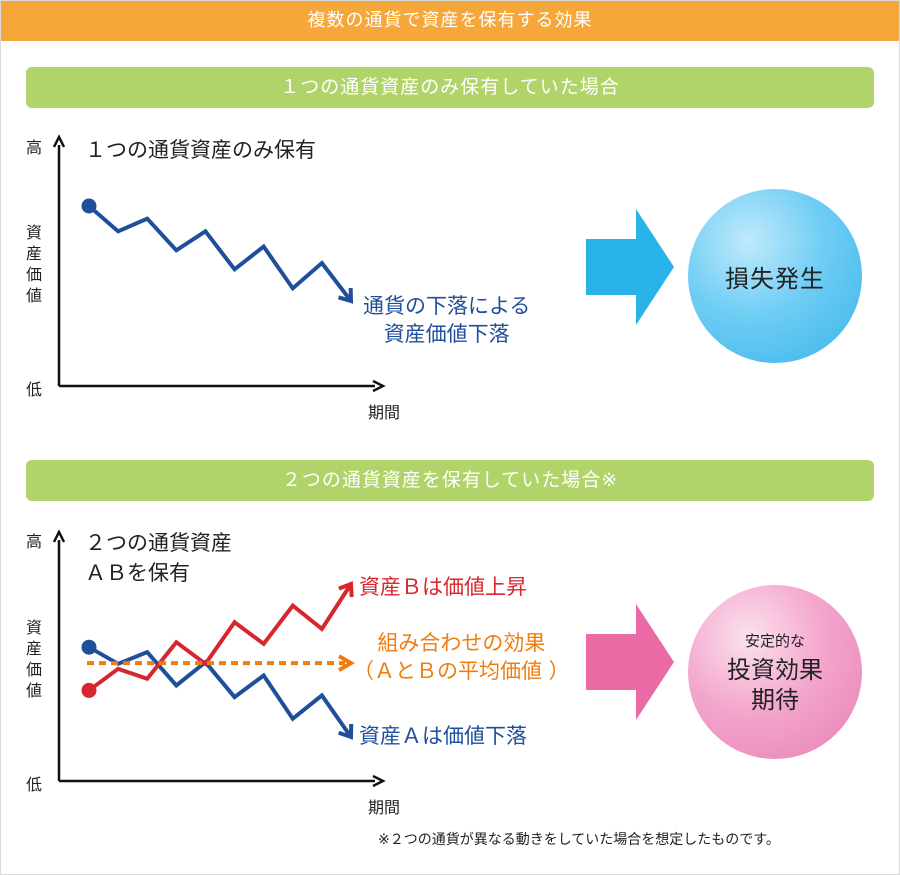 The width and height of the screenshot is (900, 875). I want to click on section2-arrow-icon, so click(630, 662).